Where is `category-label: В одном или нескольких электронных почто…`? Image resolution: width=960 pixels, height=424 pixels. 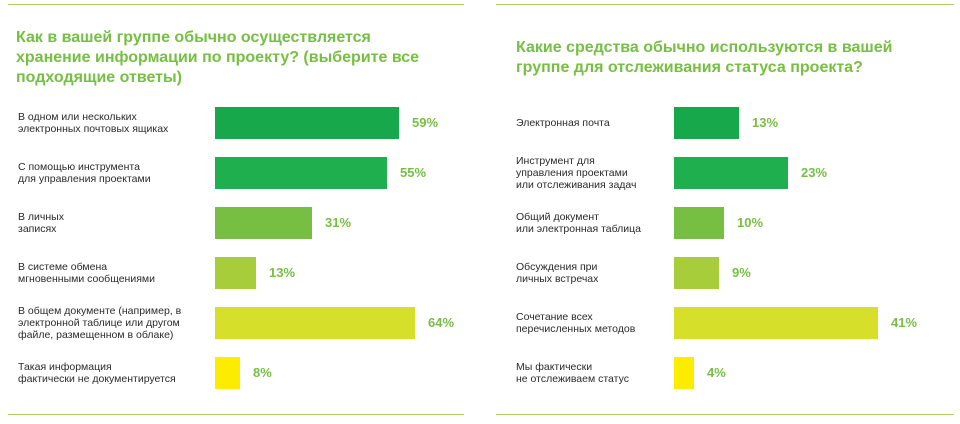
category-label: В одном или нескольких электронных почто… is located at coordinates (93, 123).